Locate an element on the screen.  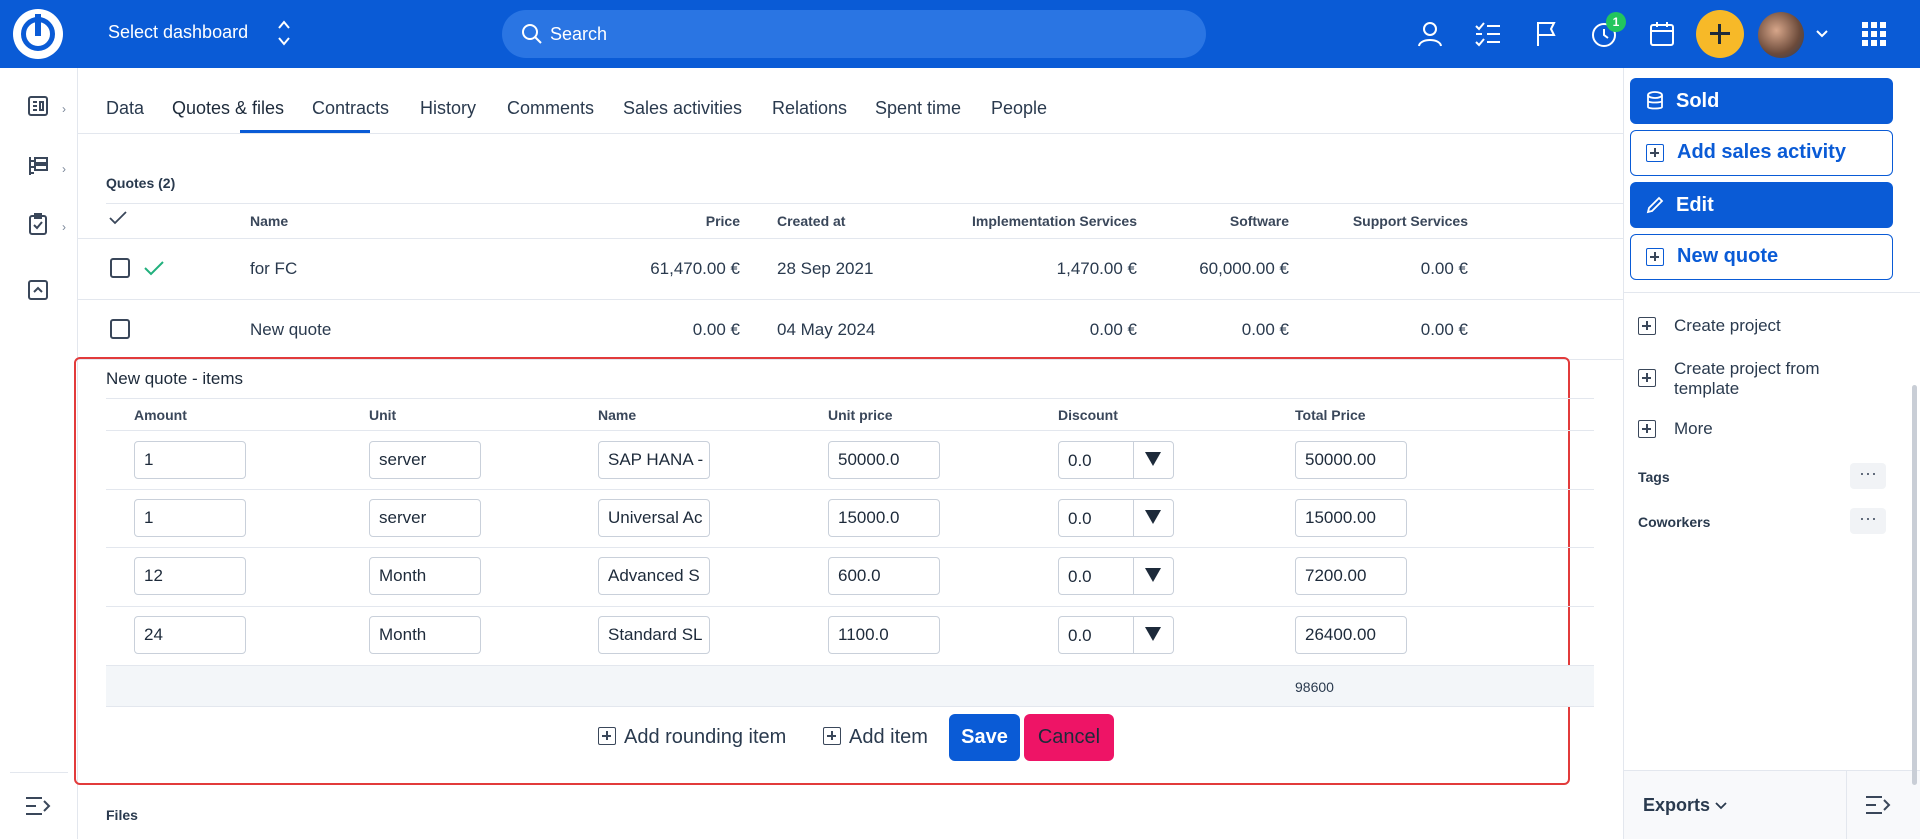
collapse-sidebar-icon is located at coordinates (1878, 805).